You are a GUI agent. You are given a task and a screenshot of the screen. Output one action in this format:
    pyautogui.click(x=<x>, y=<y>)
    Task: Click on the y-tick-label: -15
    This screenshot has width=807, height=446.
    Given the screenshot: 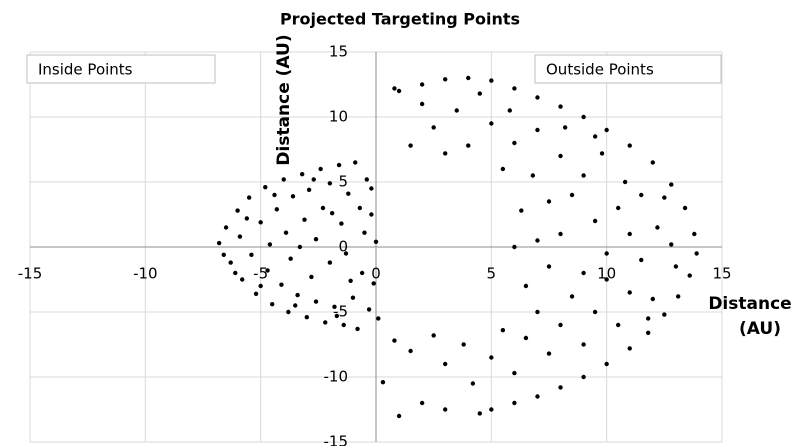 What is the action you would take?
    pyautogui.click(x=336, y=439)
    